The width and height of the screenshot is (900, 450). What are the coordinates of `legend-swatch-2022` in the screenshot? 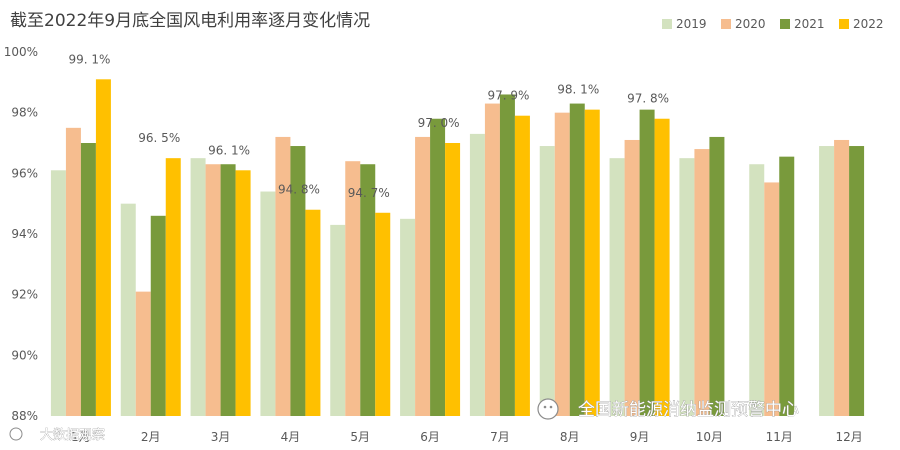 It's located at (844, 24).